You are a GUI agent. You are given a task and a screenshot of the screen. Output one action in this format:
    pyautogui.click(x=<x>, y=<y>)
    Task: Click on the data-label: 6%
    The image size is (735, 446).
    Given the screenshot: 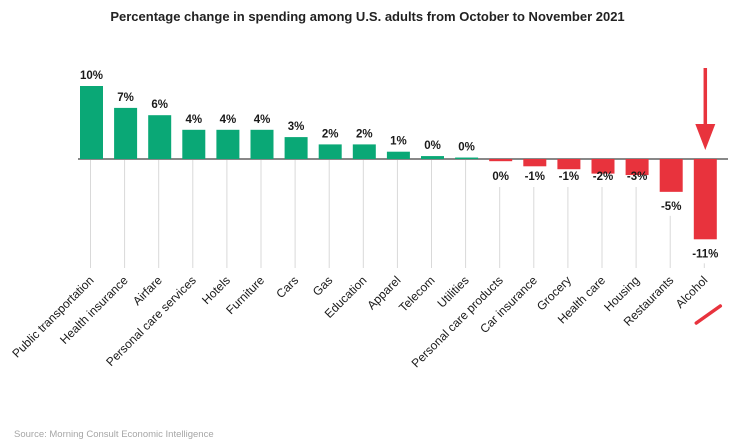 What is the action you would take?
    pyautogui.click(x=159, y=105)
    